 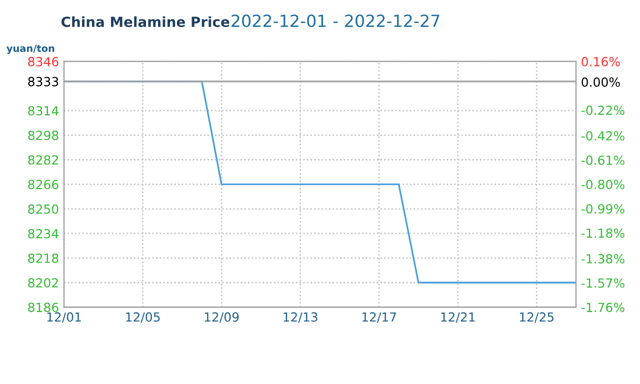 What do you see at coordinates (43, 135) in the screenshot?
I see `y-tick-label: 8298` at bounding box center [43, 135].